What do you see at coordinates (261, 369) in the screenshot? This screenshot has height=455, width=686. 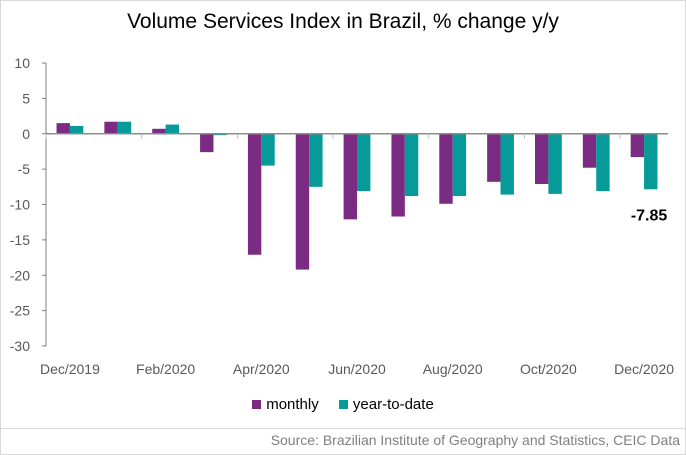 I see `x-tick-label: Apr/2020` at bounding box center [261, 369].